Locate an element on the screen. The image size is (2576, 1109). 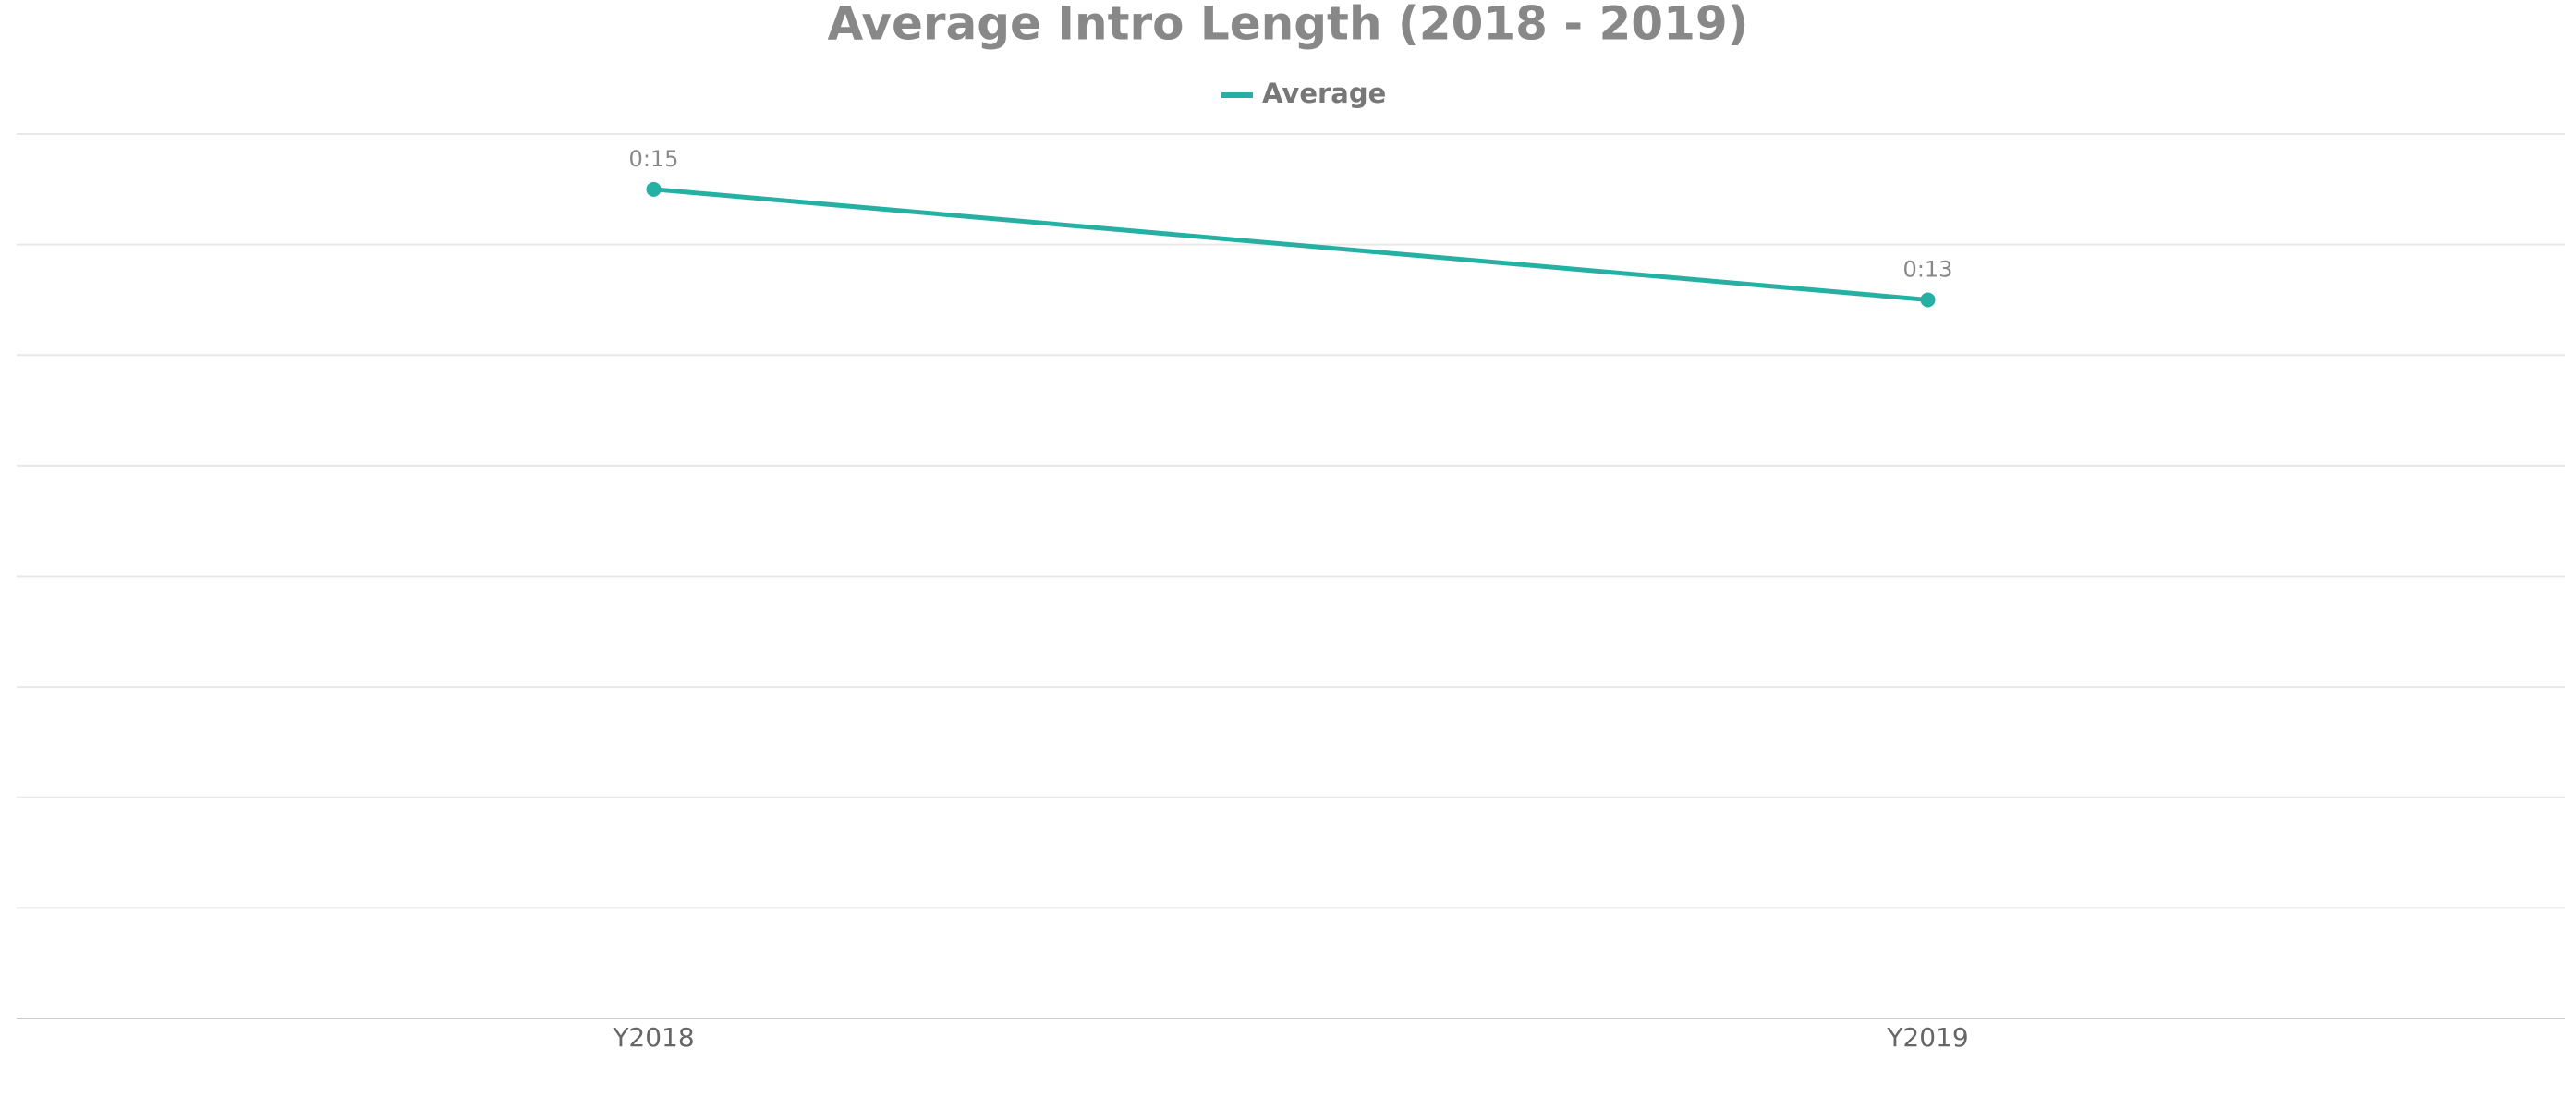
legend-label: Average is located at coordinates (1324, 93).